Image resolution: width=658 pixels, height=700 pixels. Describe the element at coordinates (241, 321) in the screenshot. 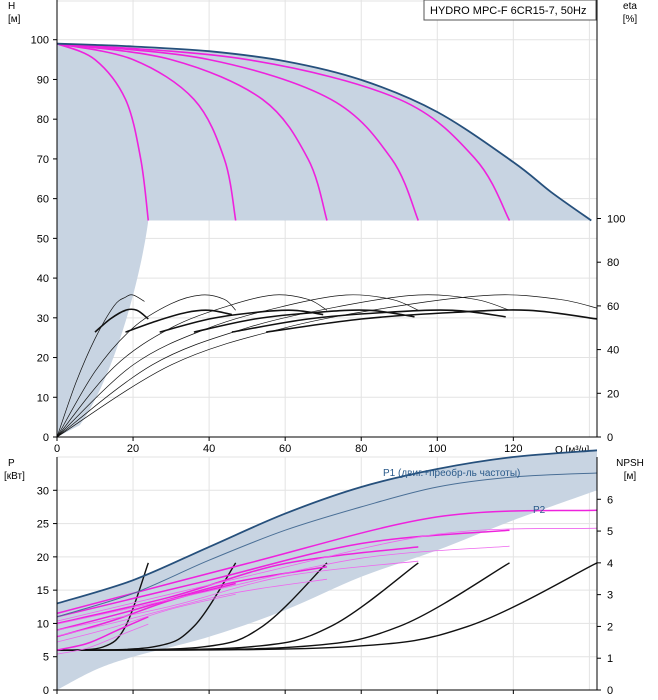

I see `efficiency-curve-eta-3-pumps` at that location.